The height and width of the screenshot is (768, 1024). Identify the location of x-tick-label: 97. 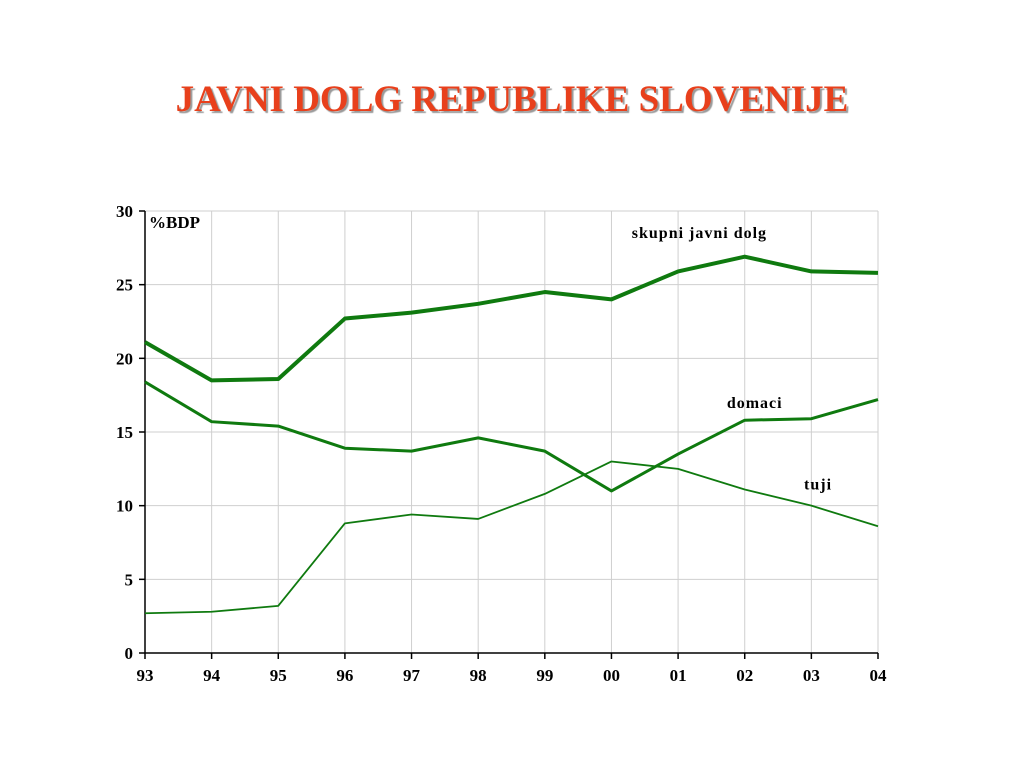
(412, 675).